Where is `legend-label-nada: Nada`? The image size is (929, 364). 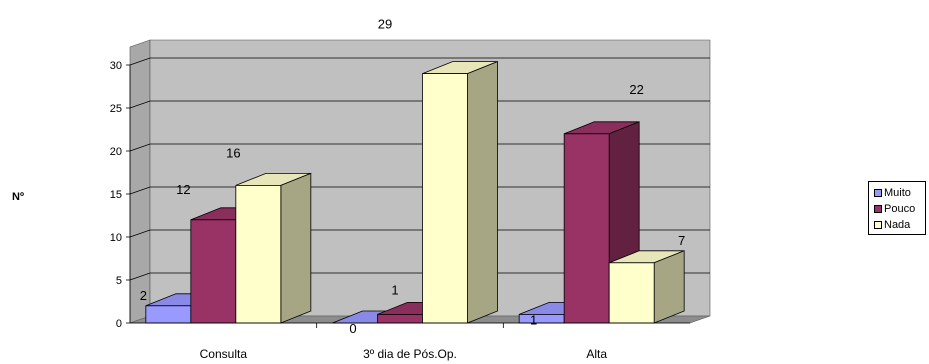 legend-label-nada: Nada is located at coordinates (897, 225).